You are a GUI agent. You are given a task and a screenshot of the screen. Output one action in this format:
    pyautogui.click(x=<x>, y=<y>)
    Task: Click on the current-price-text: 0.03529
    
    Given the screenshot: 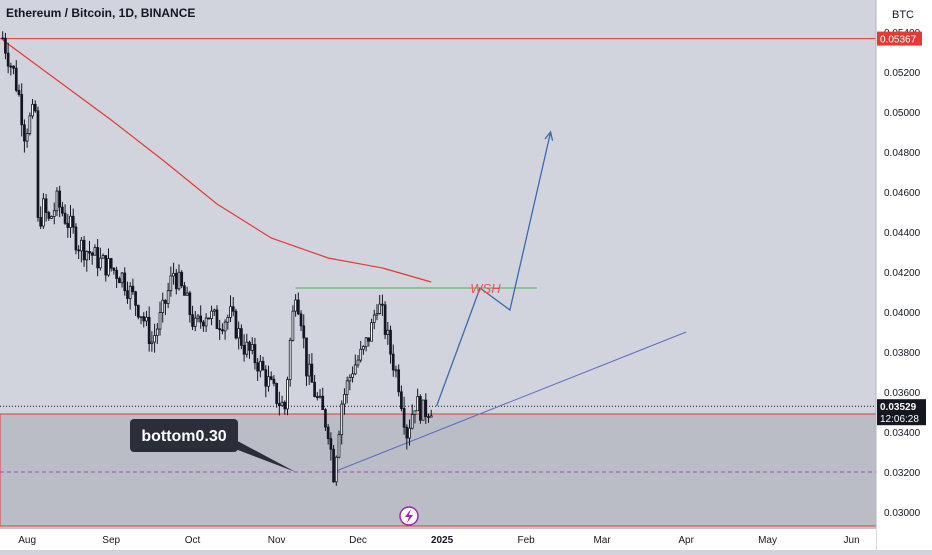 What is the action you would take?
    pyautogui.click(x=898, y=407)
    